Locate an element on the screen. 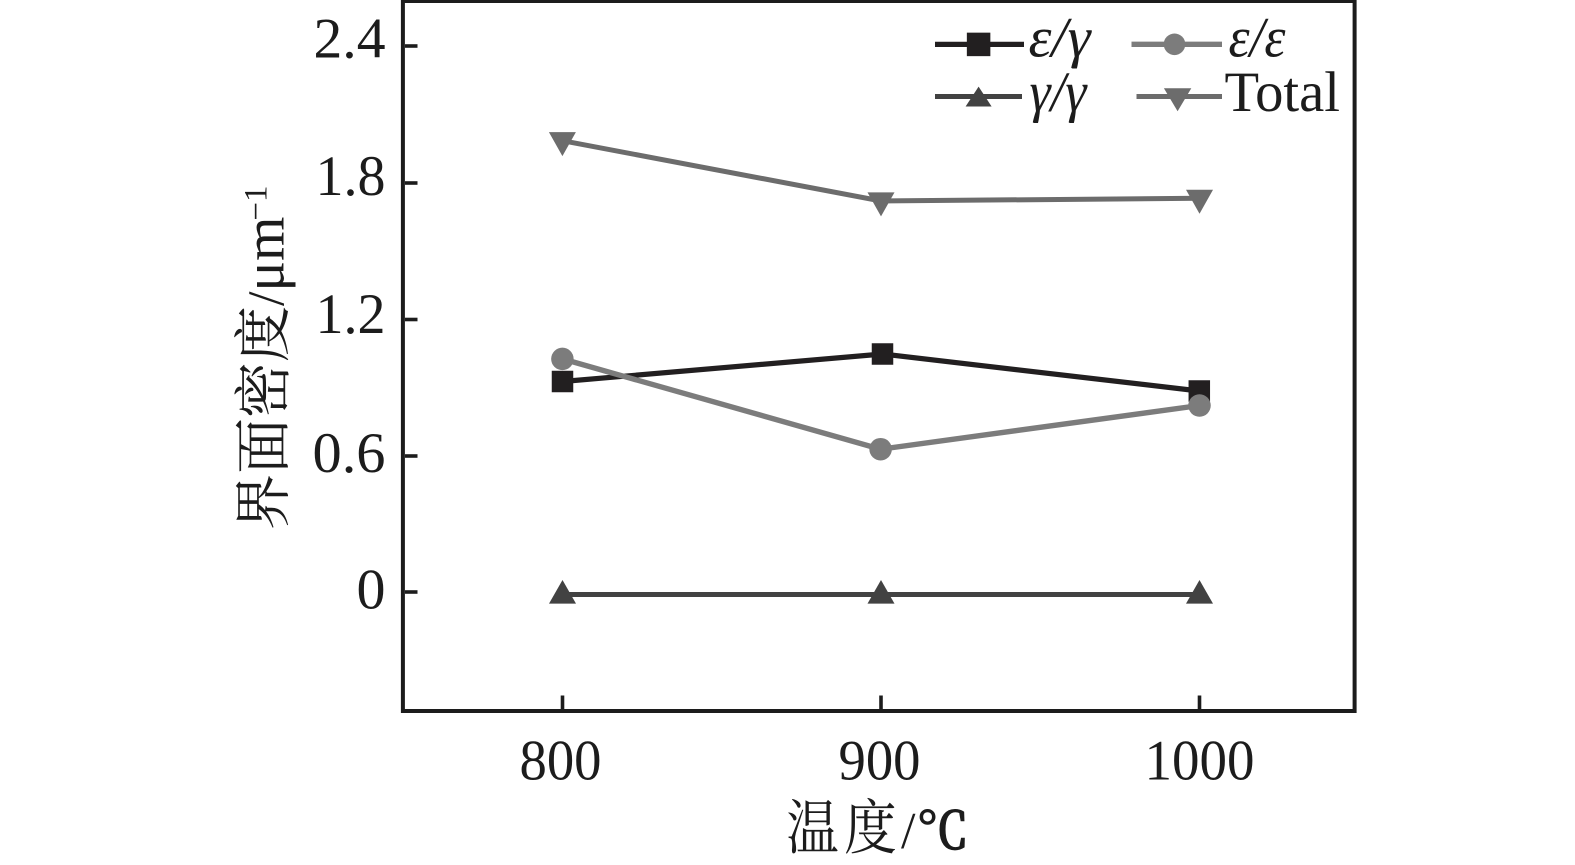 This screenshot has width=1575, height=865. svg-text: γ/γ is located at coordinates (1059, 92).